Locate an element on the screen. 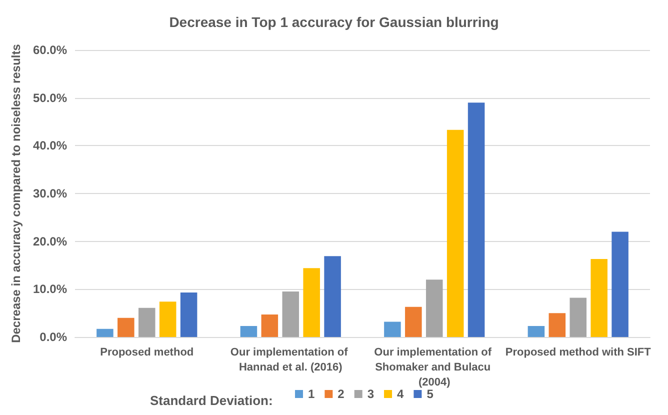 This screenshot has height=415, width=668. legend-label: 2 is located at coordinates (341, 394).